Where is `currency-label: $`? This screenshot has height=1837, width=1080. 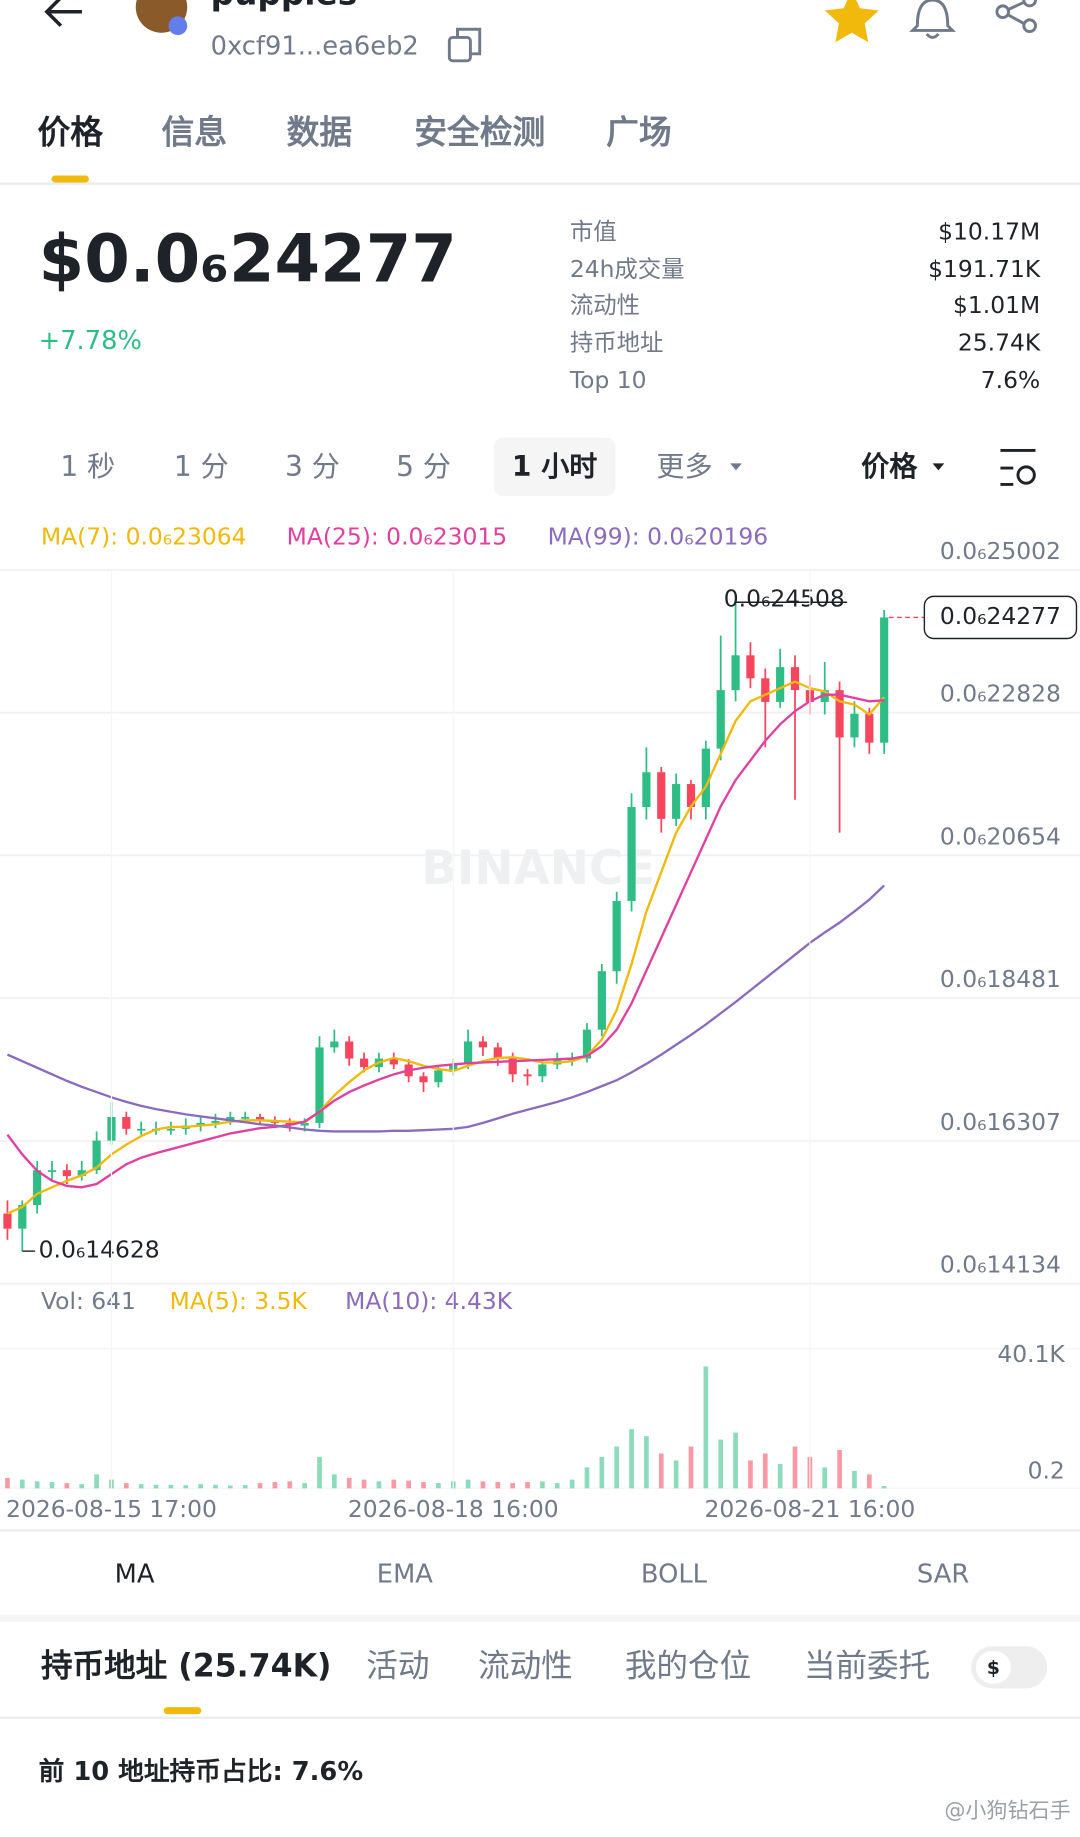
currency-label: $ is located at coordinates (993, 1668).